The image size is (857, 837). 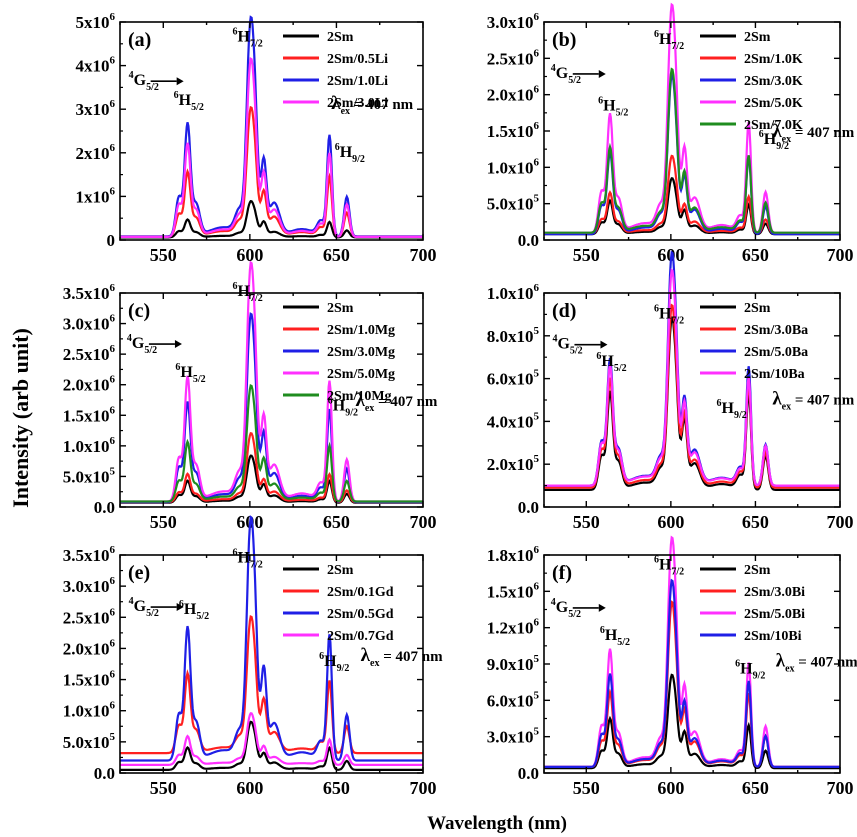 What do you see at coordinates (111, 240) in the screenshot?
I see `y-tick-label: 0` at bounding box center [111, 240].